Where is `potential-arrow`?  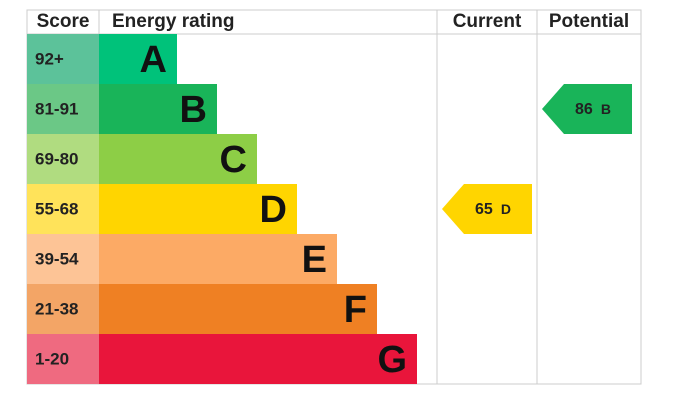 potential-arrow is located at coordinates (587, 109).